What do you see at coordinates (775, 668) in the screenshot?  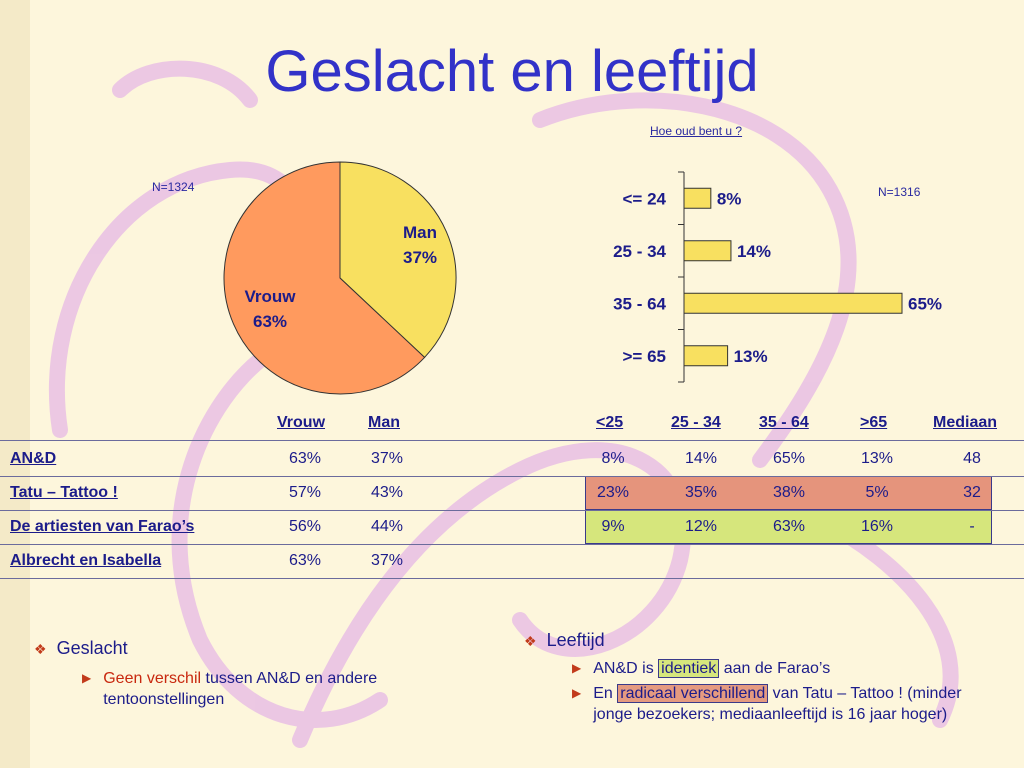 I see `note-text: aan de Farao’s` at bounding box center [775, 668].